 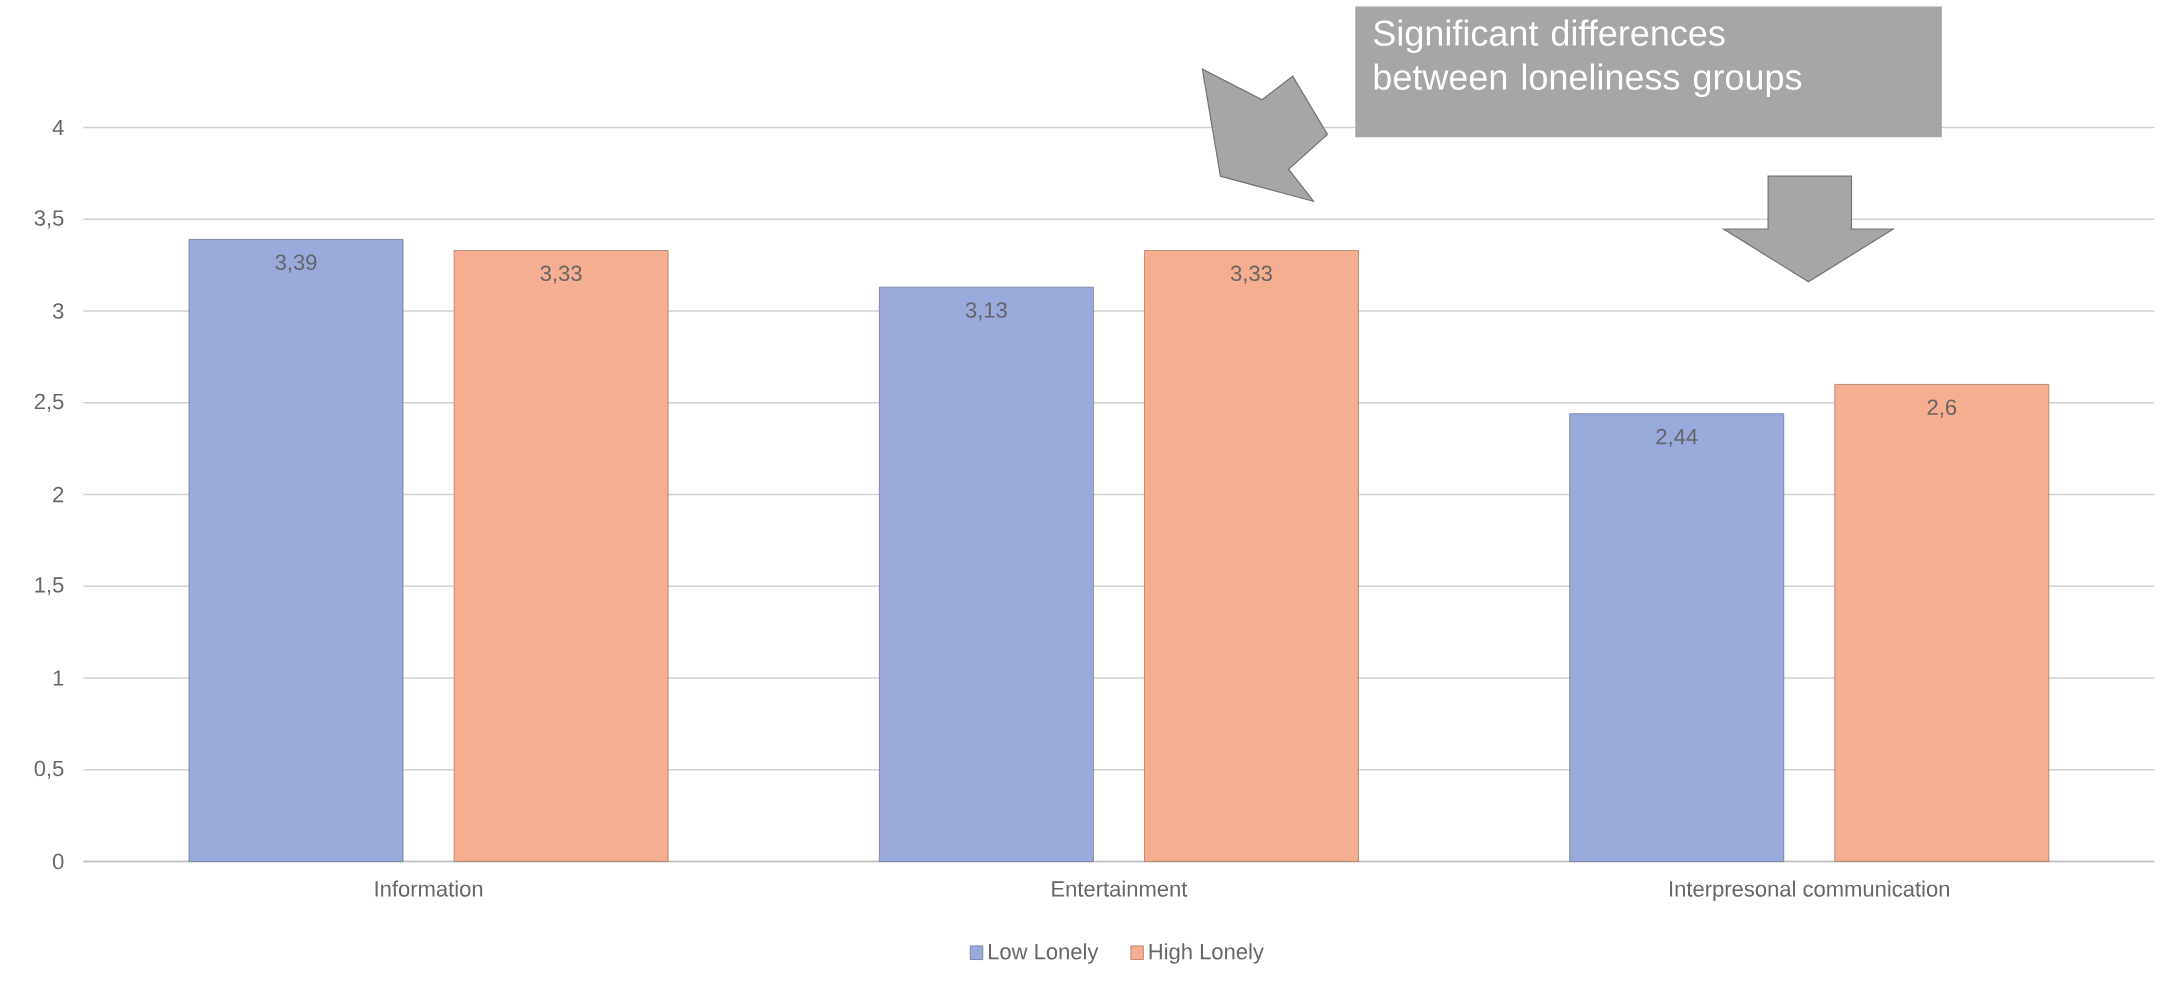 What do you see at coordinates (1677, 438) in the screenshot?
I see `data-label: 2,44` at bounding box center [1677, 438].